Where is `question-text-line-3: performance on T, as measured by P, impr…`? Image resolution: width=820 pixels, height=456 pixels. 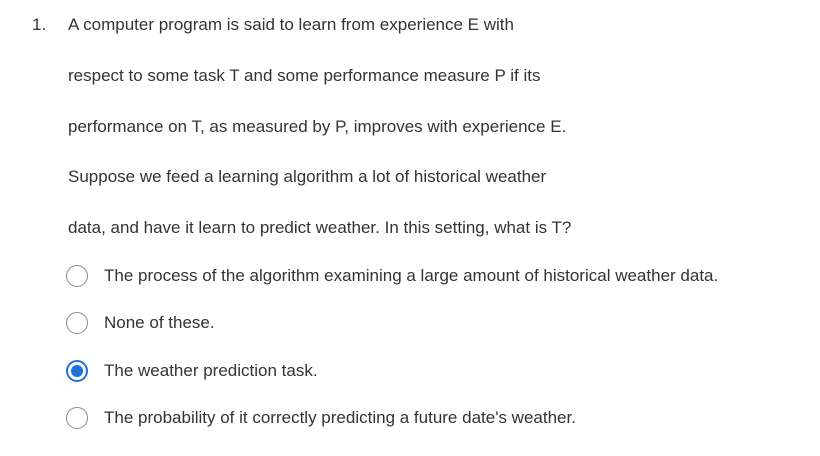
question-text-line-3: performance on T, as measured by P, impr… is located at coordinates (317, 126).